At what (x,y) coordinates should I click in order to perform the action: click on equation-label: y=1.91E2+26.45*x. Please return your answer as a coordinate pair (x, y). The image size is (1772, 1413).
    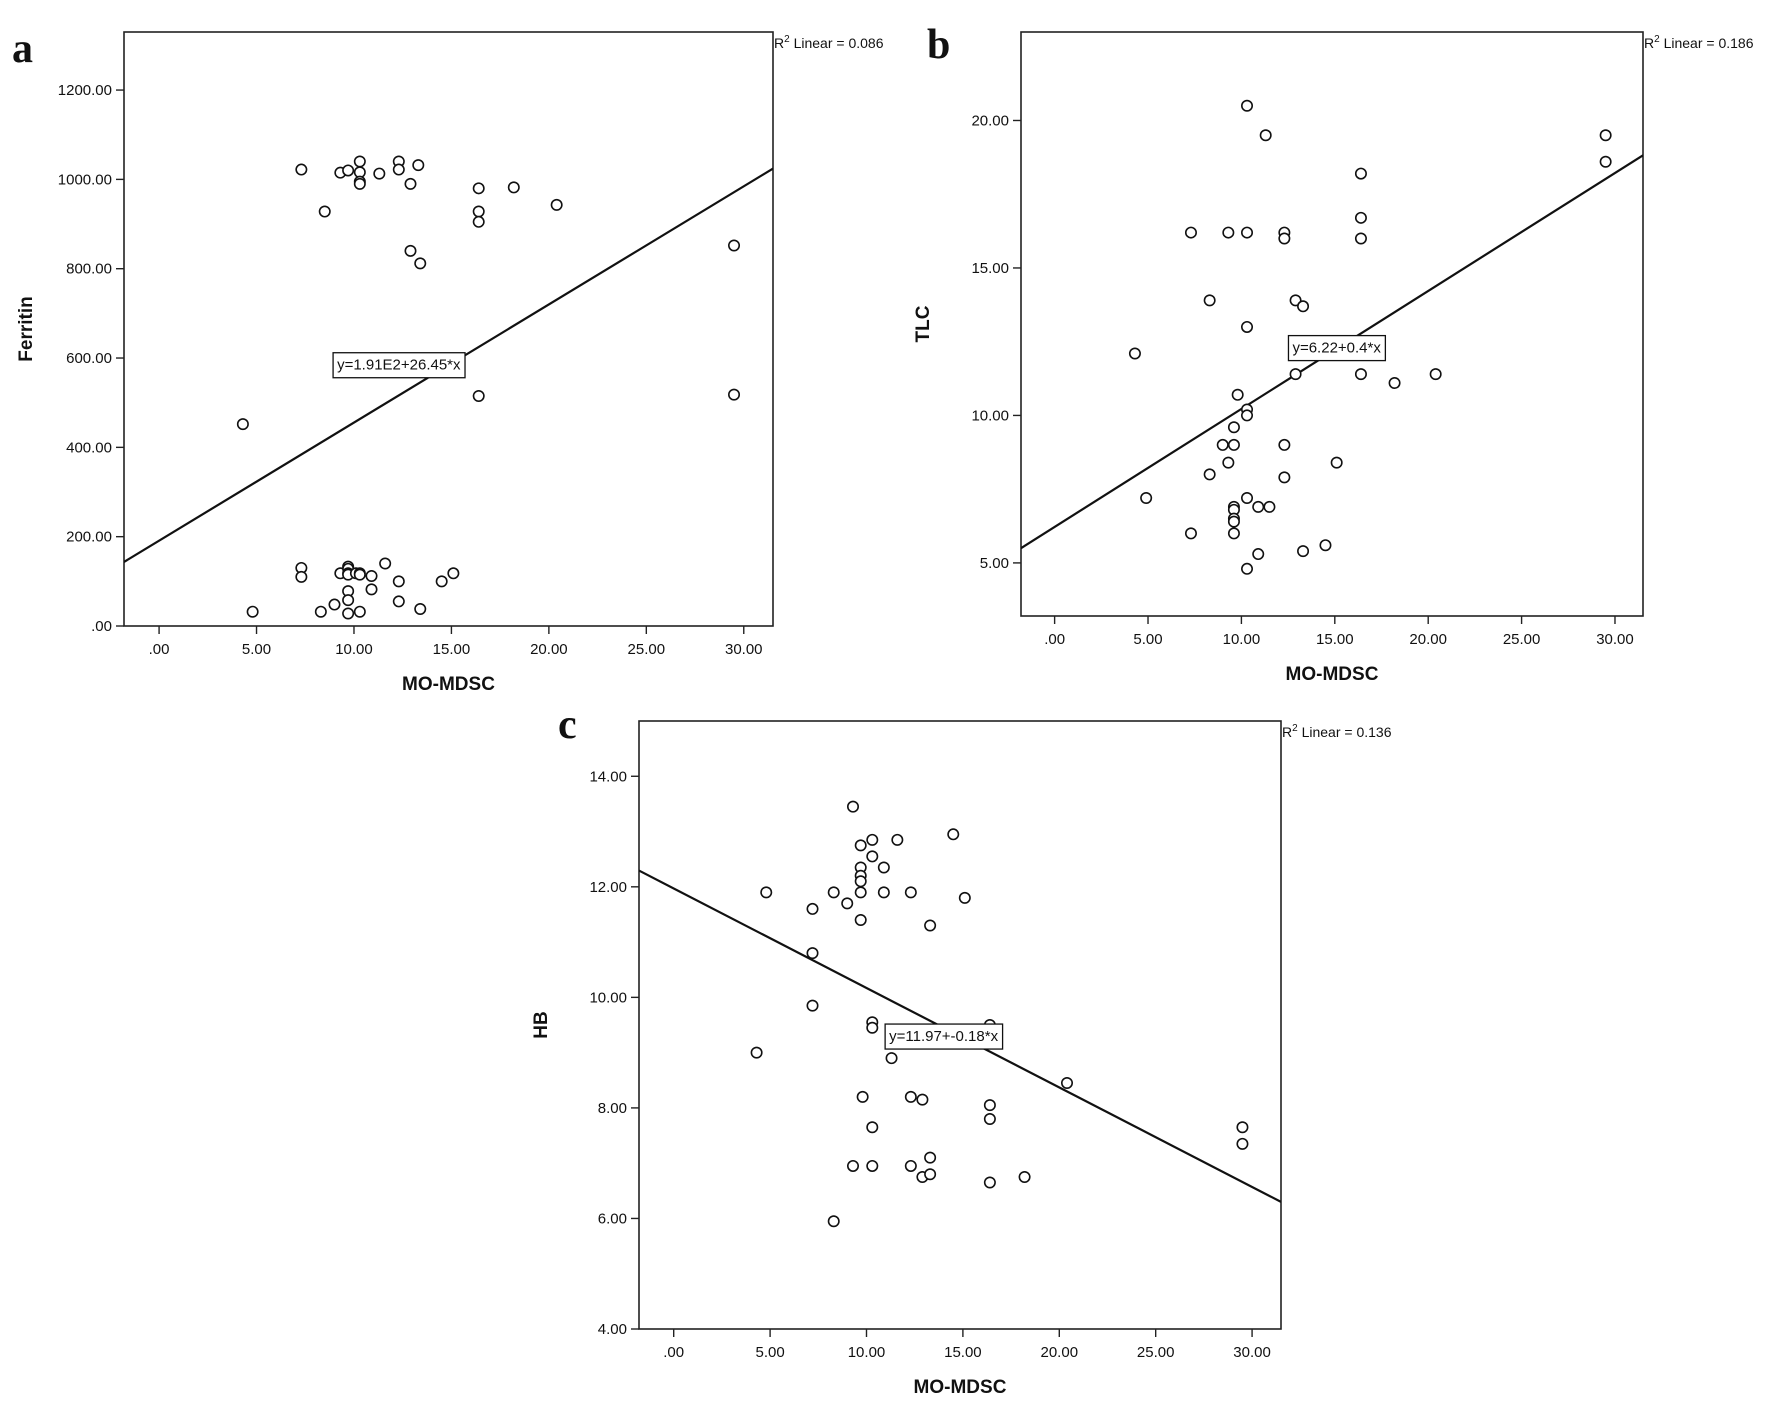
    Looking at the image, I should click on (399, 365).